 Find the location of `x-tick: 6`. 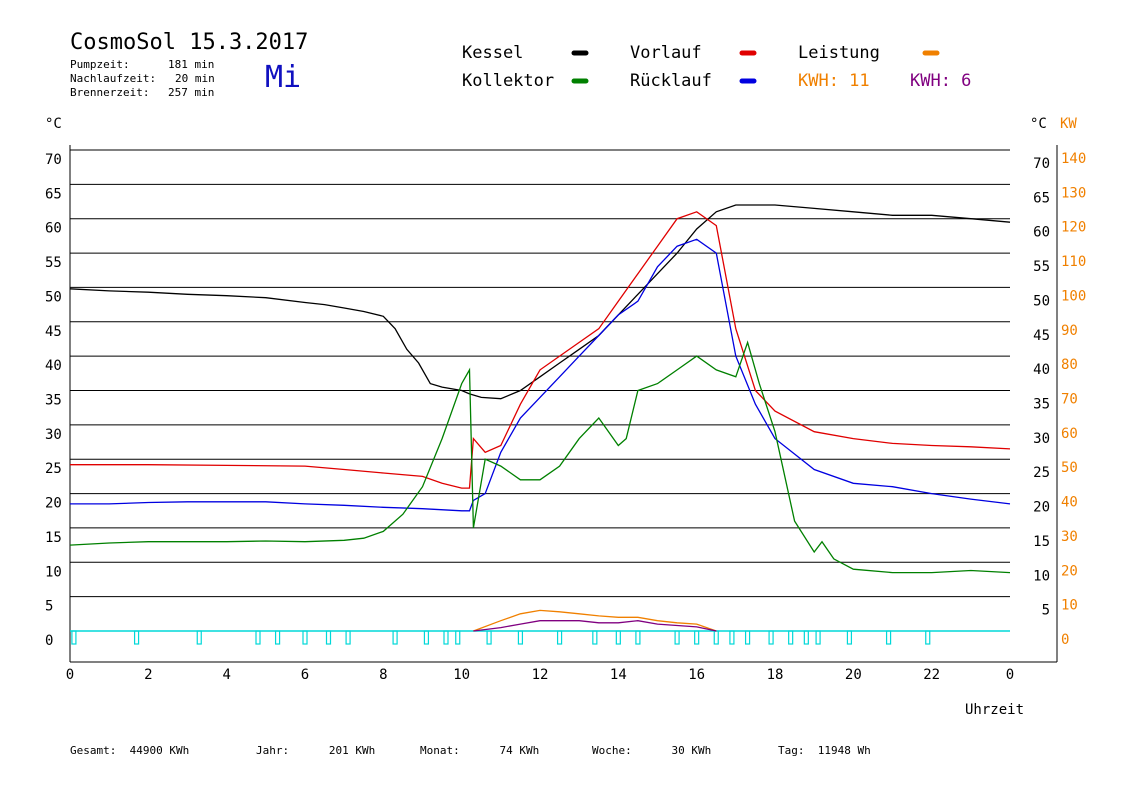

x-tick: 6 is located at coordinates (305, 675).